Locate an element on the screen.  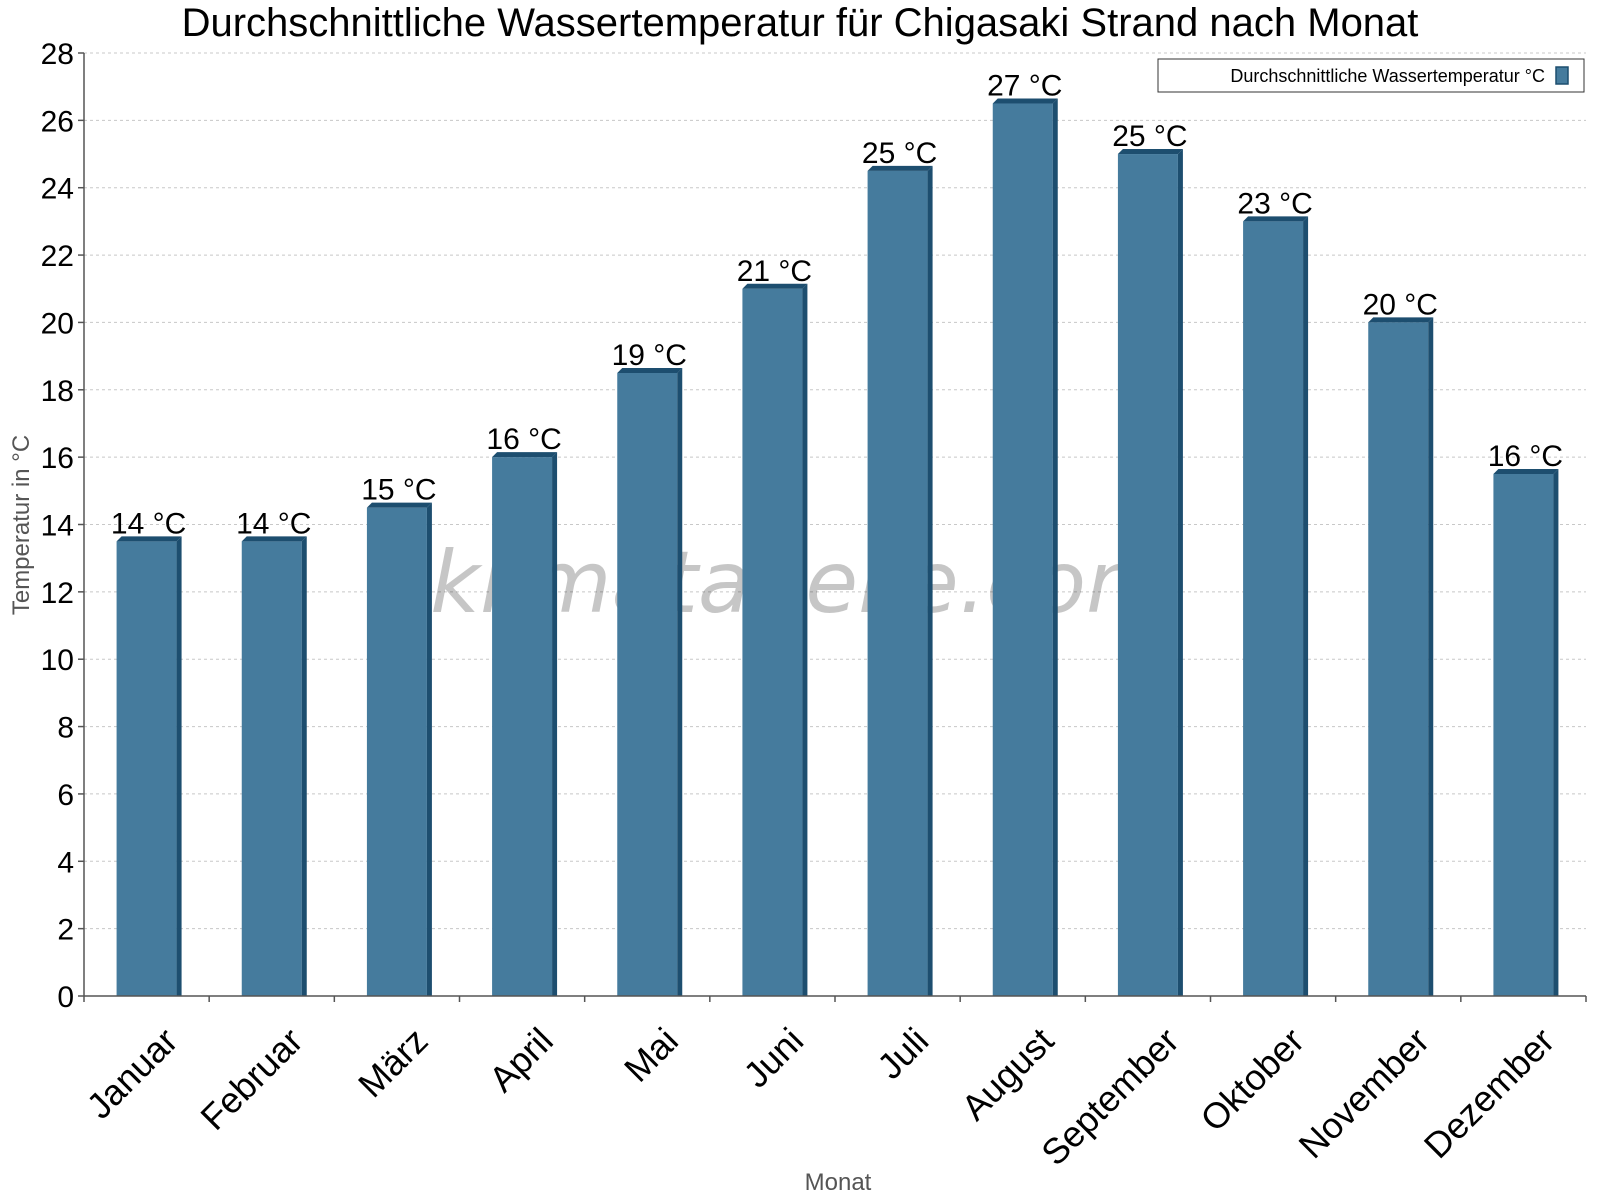
x-tick-label: Februar is located at coordinates (251, 1079).